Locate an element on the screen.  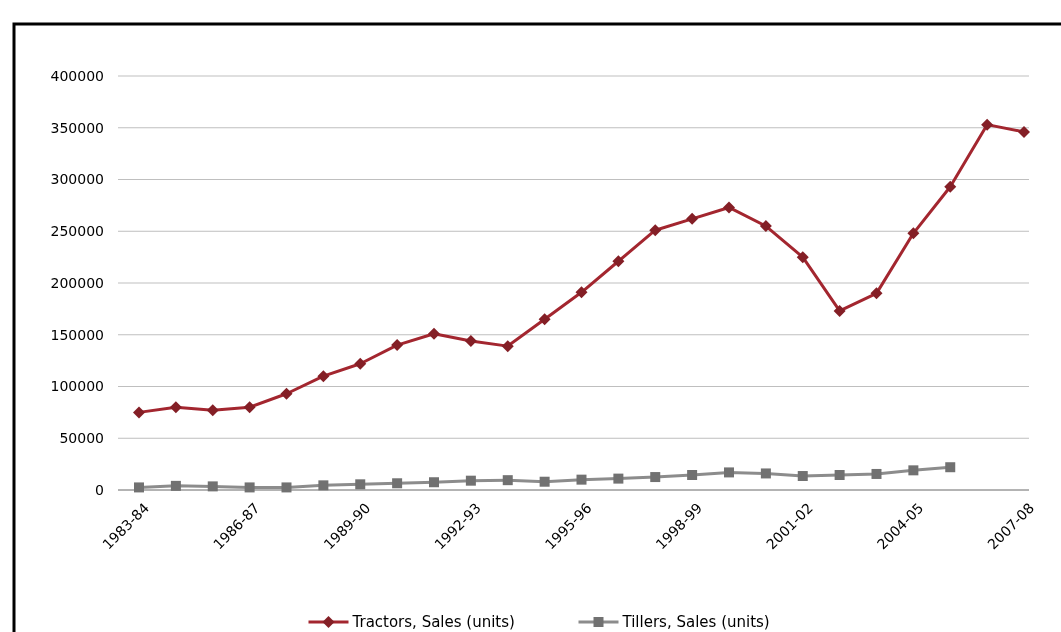
legend-label: Tillers, Sales (units) is located at coordinates (695, 622).